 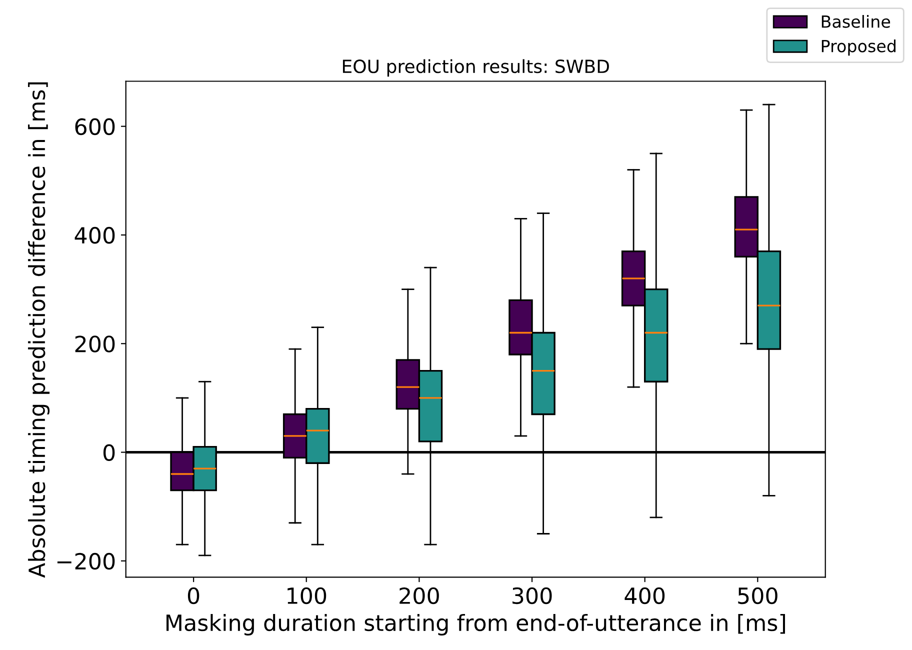 What do you see at coordinates (109, 453) in the screenshot?
I see `y-tick-label: 0` at bounding box center [109, 453].